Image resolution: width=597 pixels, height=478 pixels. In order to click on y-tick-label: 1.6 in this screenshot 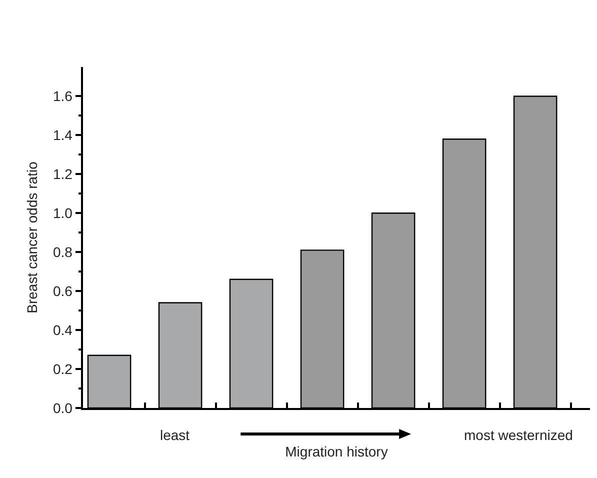, I will do `click(62, 96)`.